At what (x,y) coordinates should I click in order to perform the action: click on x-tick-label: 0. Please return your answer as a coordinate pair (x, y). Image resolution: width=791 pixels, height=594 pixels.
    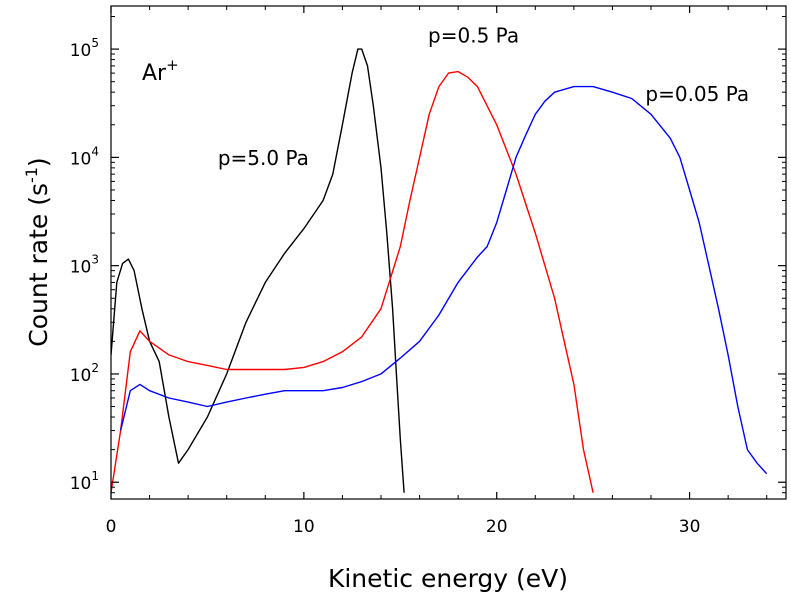
    Looking at the image, I should click on (111, 527).